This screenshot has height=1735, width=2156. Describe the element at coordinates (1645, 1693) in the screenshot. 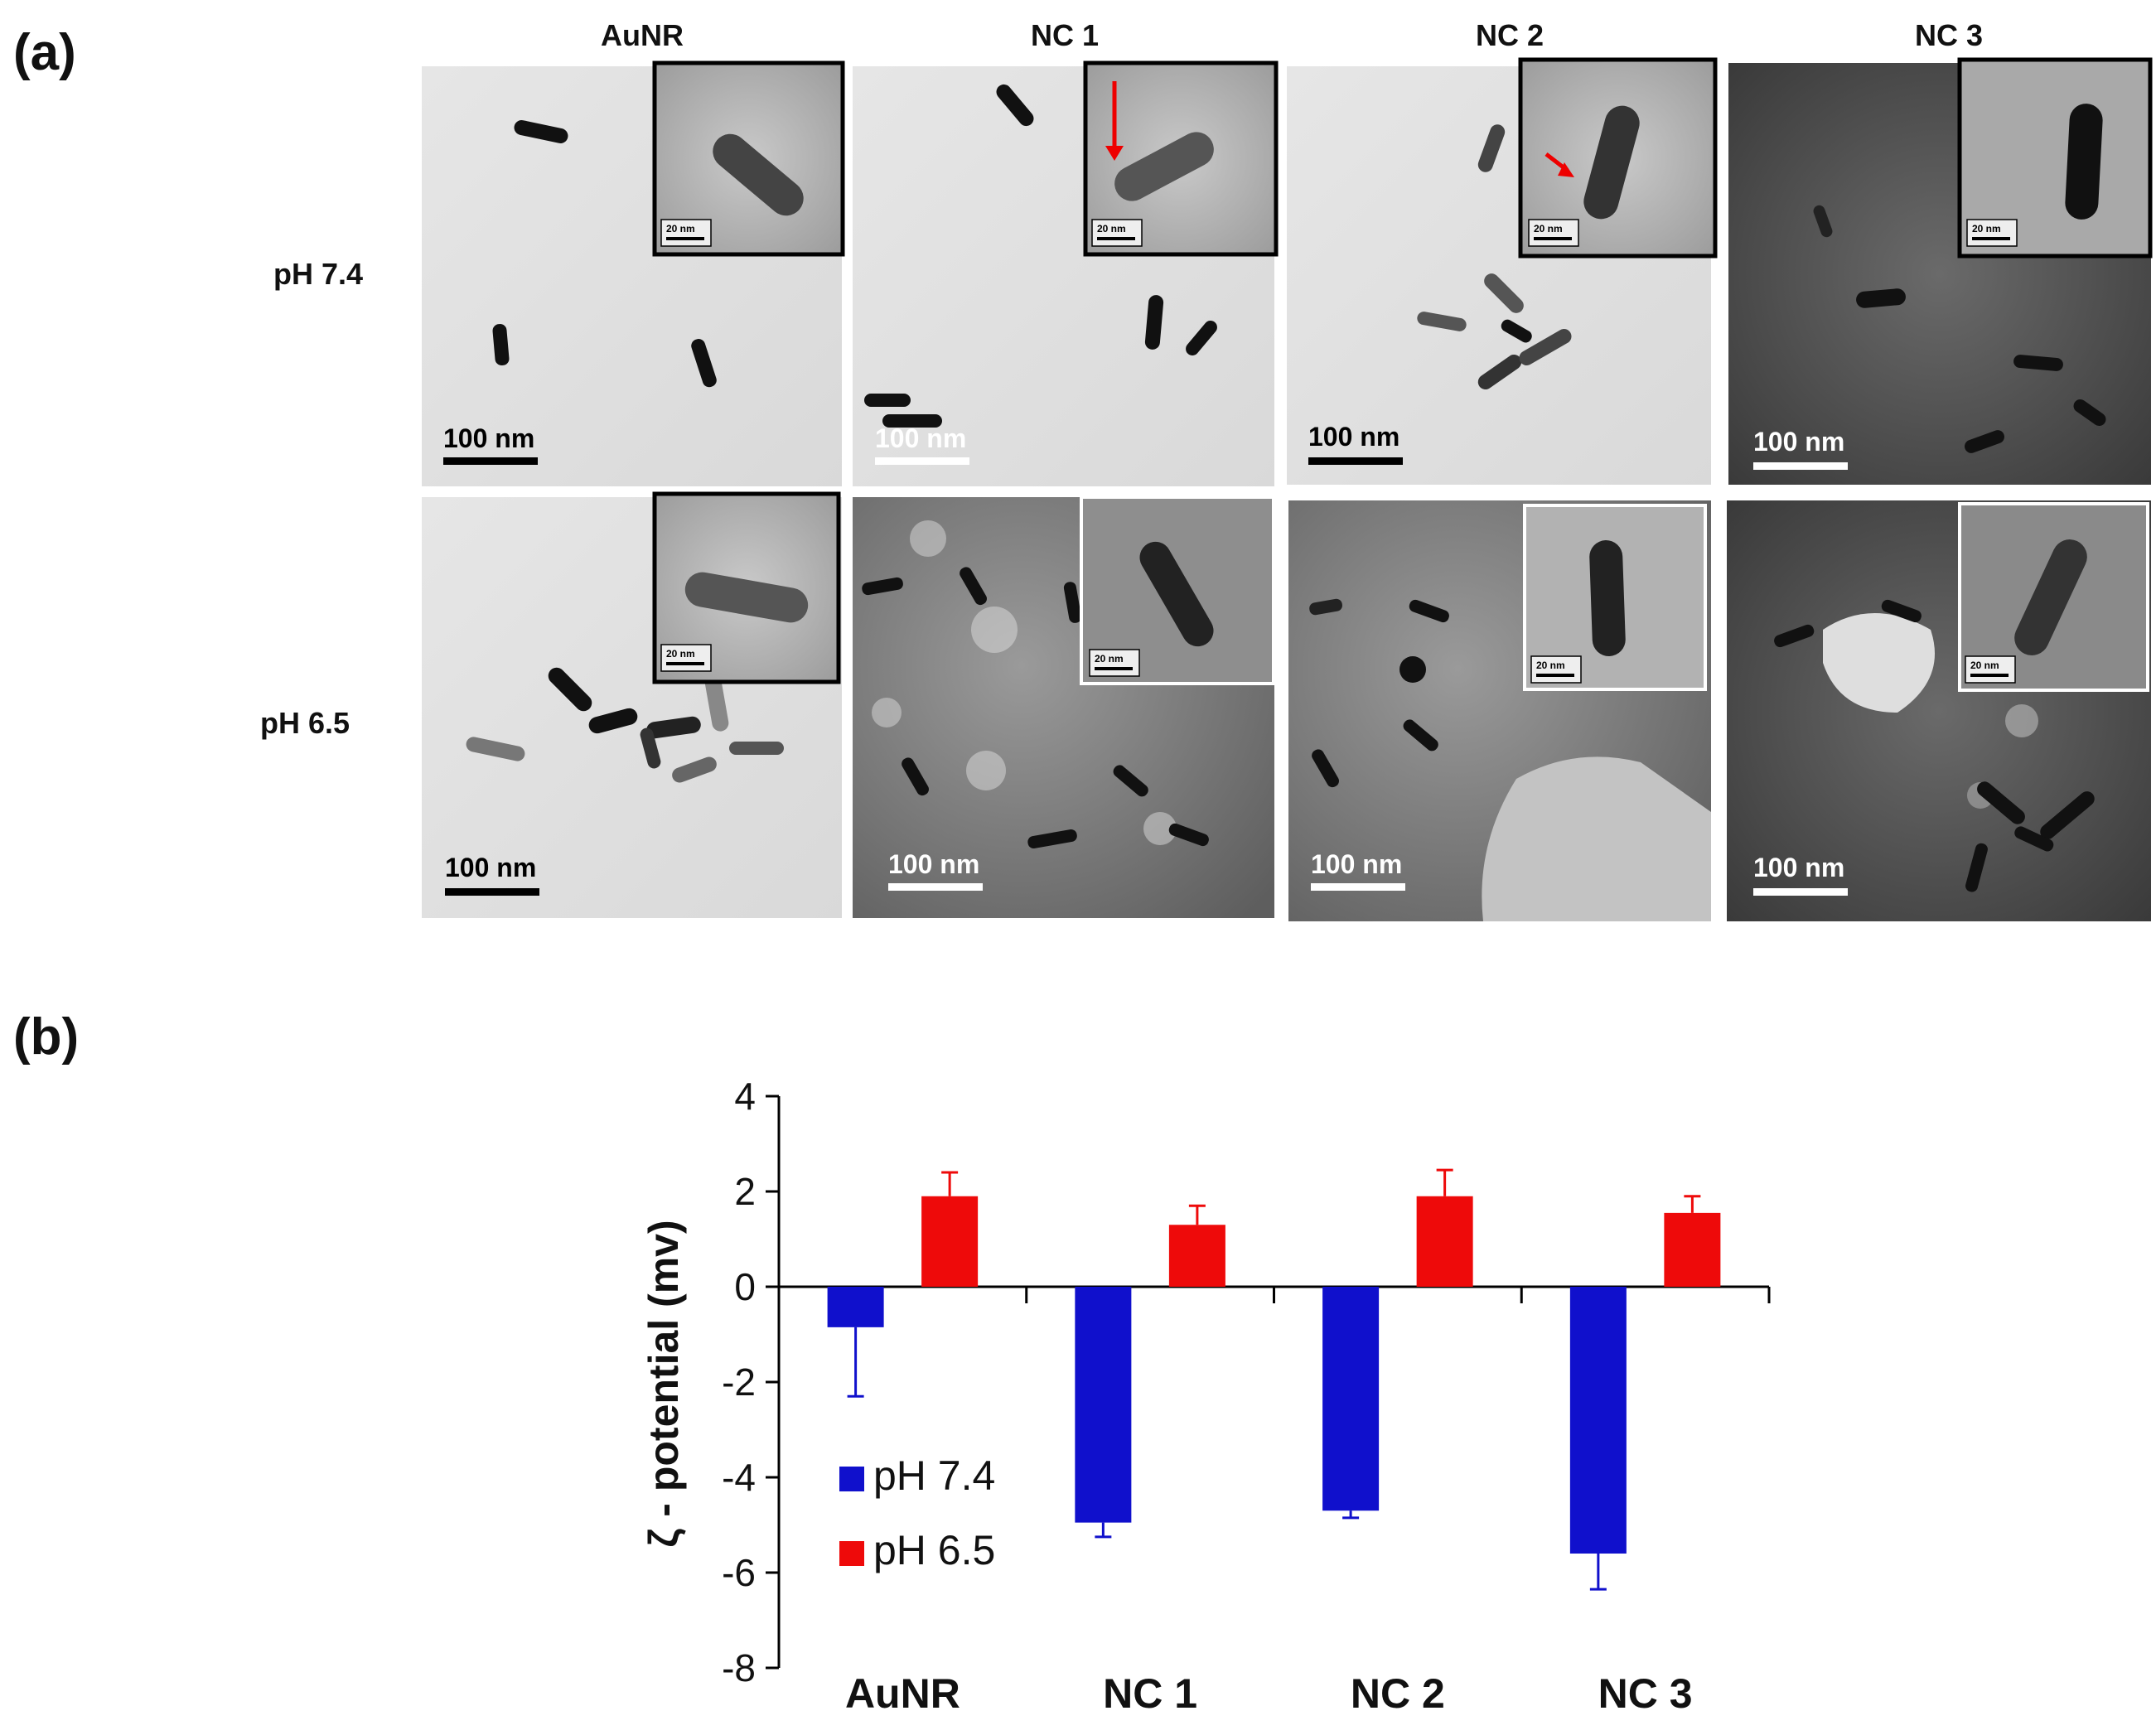

I see `x-category-label: NC 3` at that location.